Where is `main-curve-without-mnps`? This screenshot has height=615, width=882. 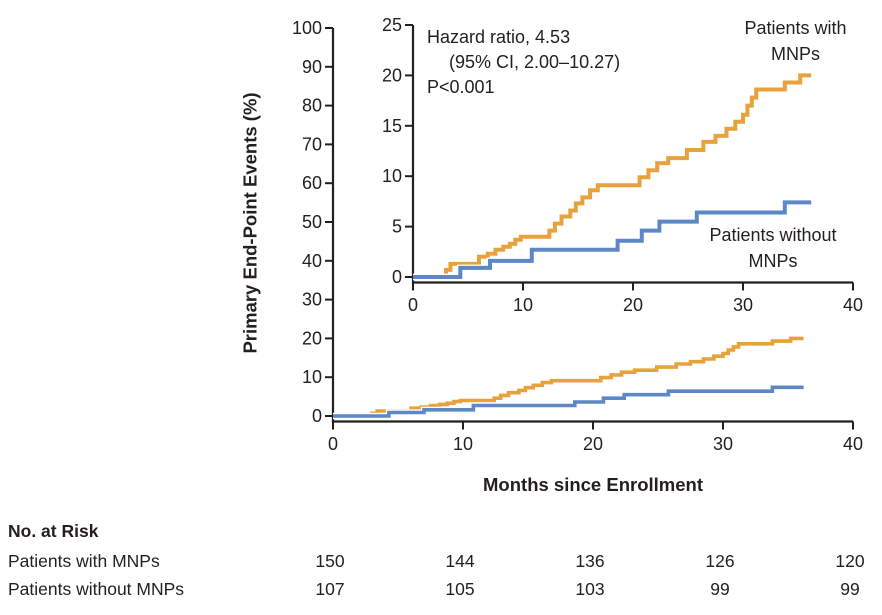 main-curve-without-mnps is located at coordinates (568, 401).